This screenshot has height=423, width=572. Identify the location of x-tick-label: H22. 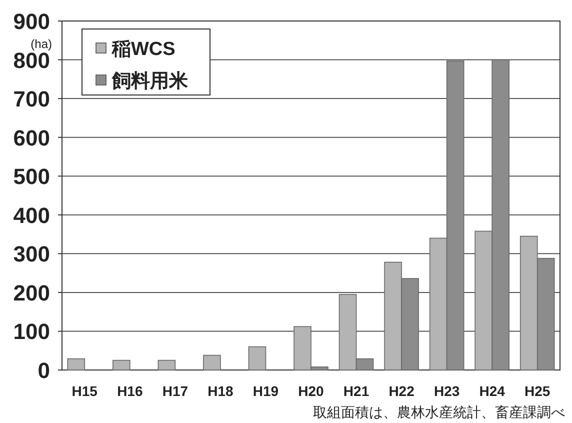
(401, 391).